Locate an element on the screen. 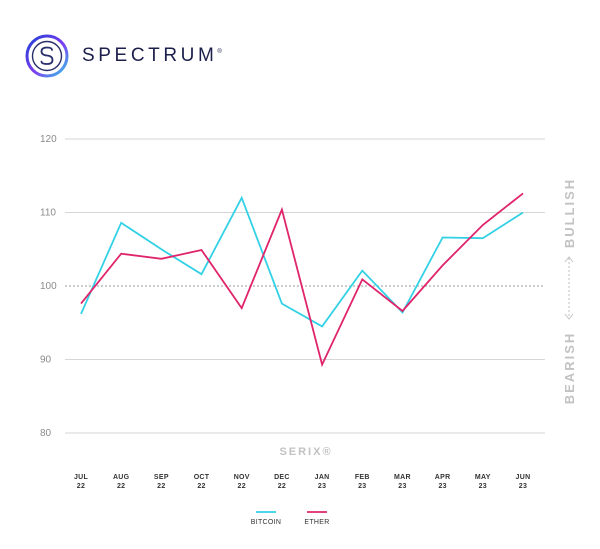 This screenshot has width=600, height=549. x-tick-label: JAN 23 is located at coordinates (322, 482).